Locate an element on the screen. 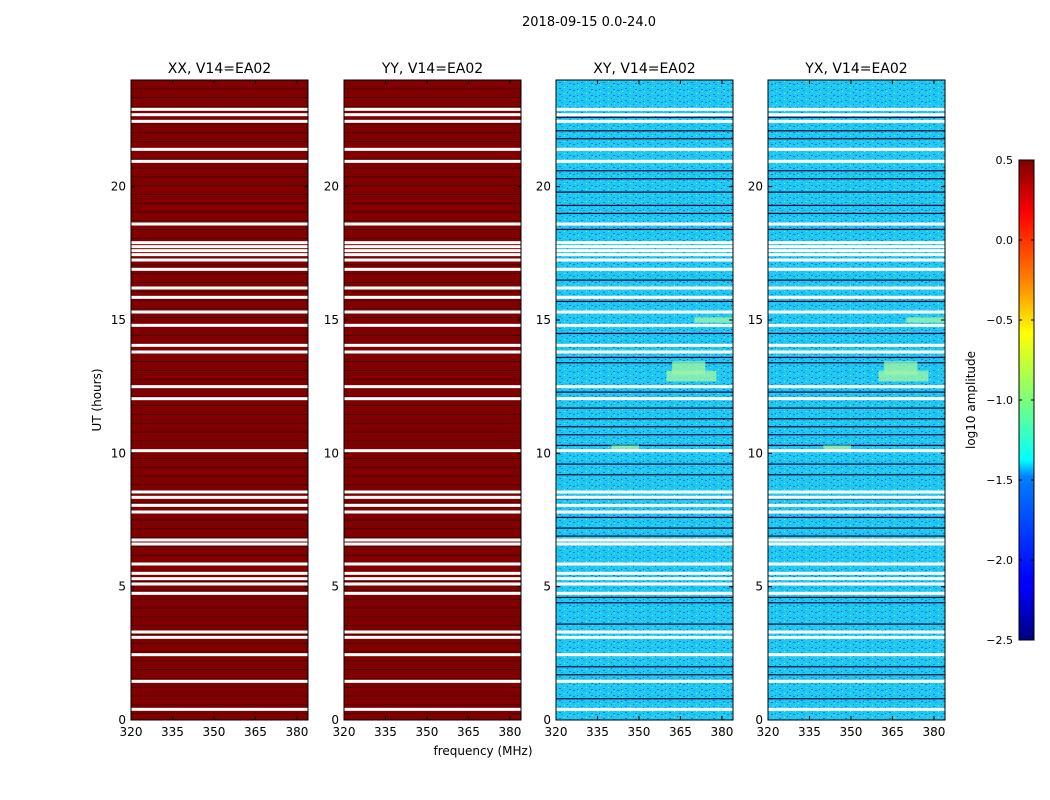  y-tick-label: 15 is located at coordinates (331, 320).